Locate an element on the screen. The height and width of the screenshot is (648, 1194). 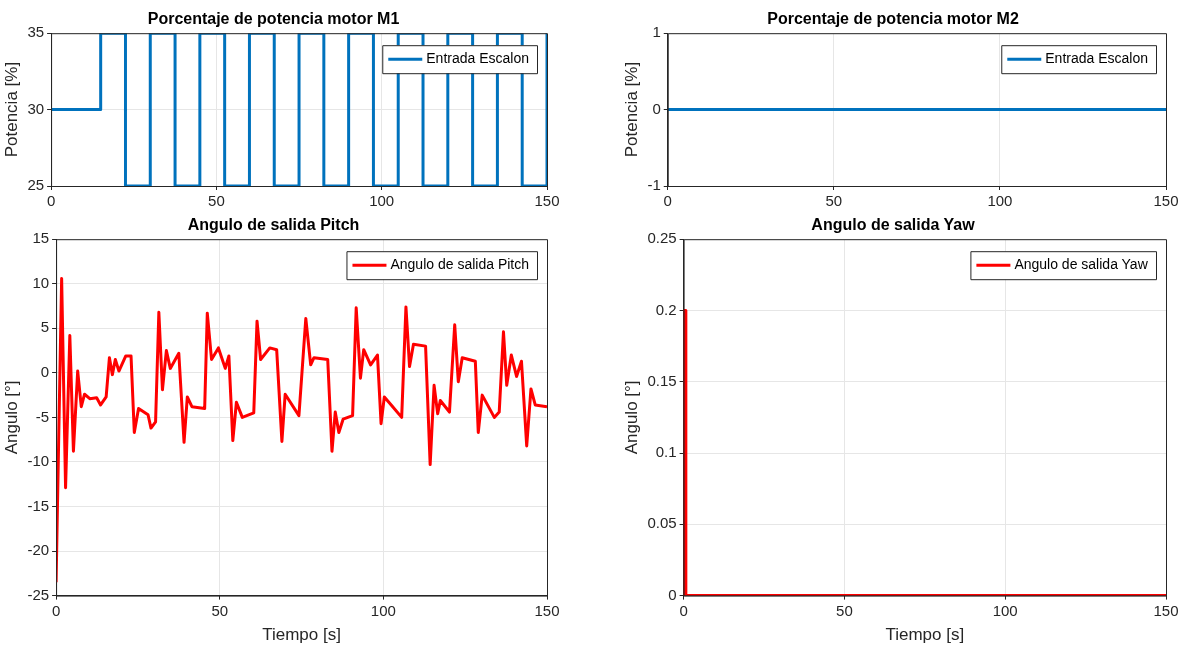
chart-title: Porcentaje de potencia motor M1 is located at coordinates (273, 19).